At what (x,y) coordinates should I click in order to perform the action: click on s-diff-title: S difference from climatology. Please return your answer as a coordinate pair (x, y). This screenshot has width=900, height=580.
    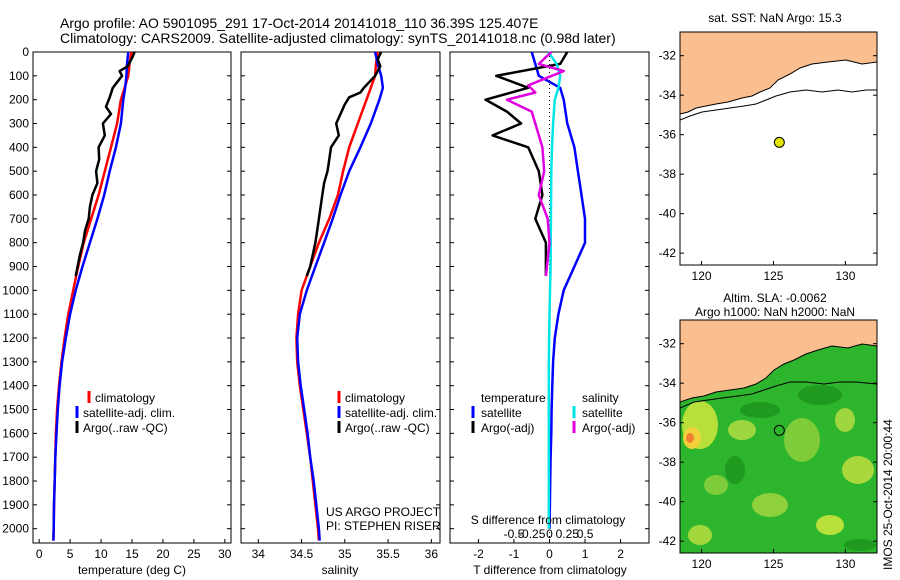
    Looking at the image, I should click on (548, 520).